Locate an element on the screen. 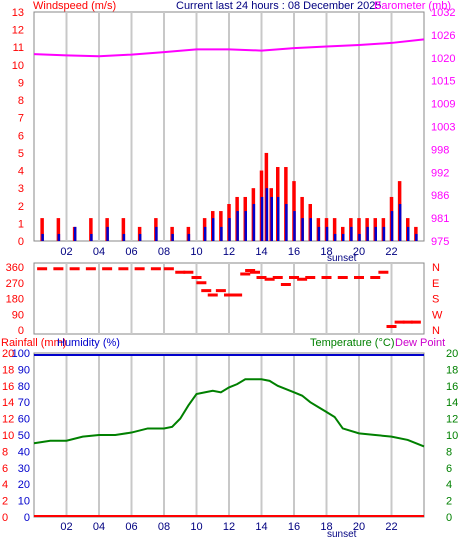 The image size is (463, 542). direction-compass-label: N is located at coordinates (436, 331).